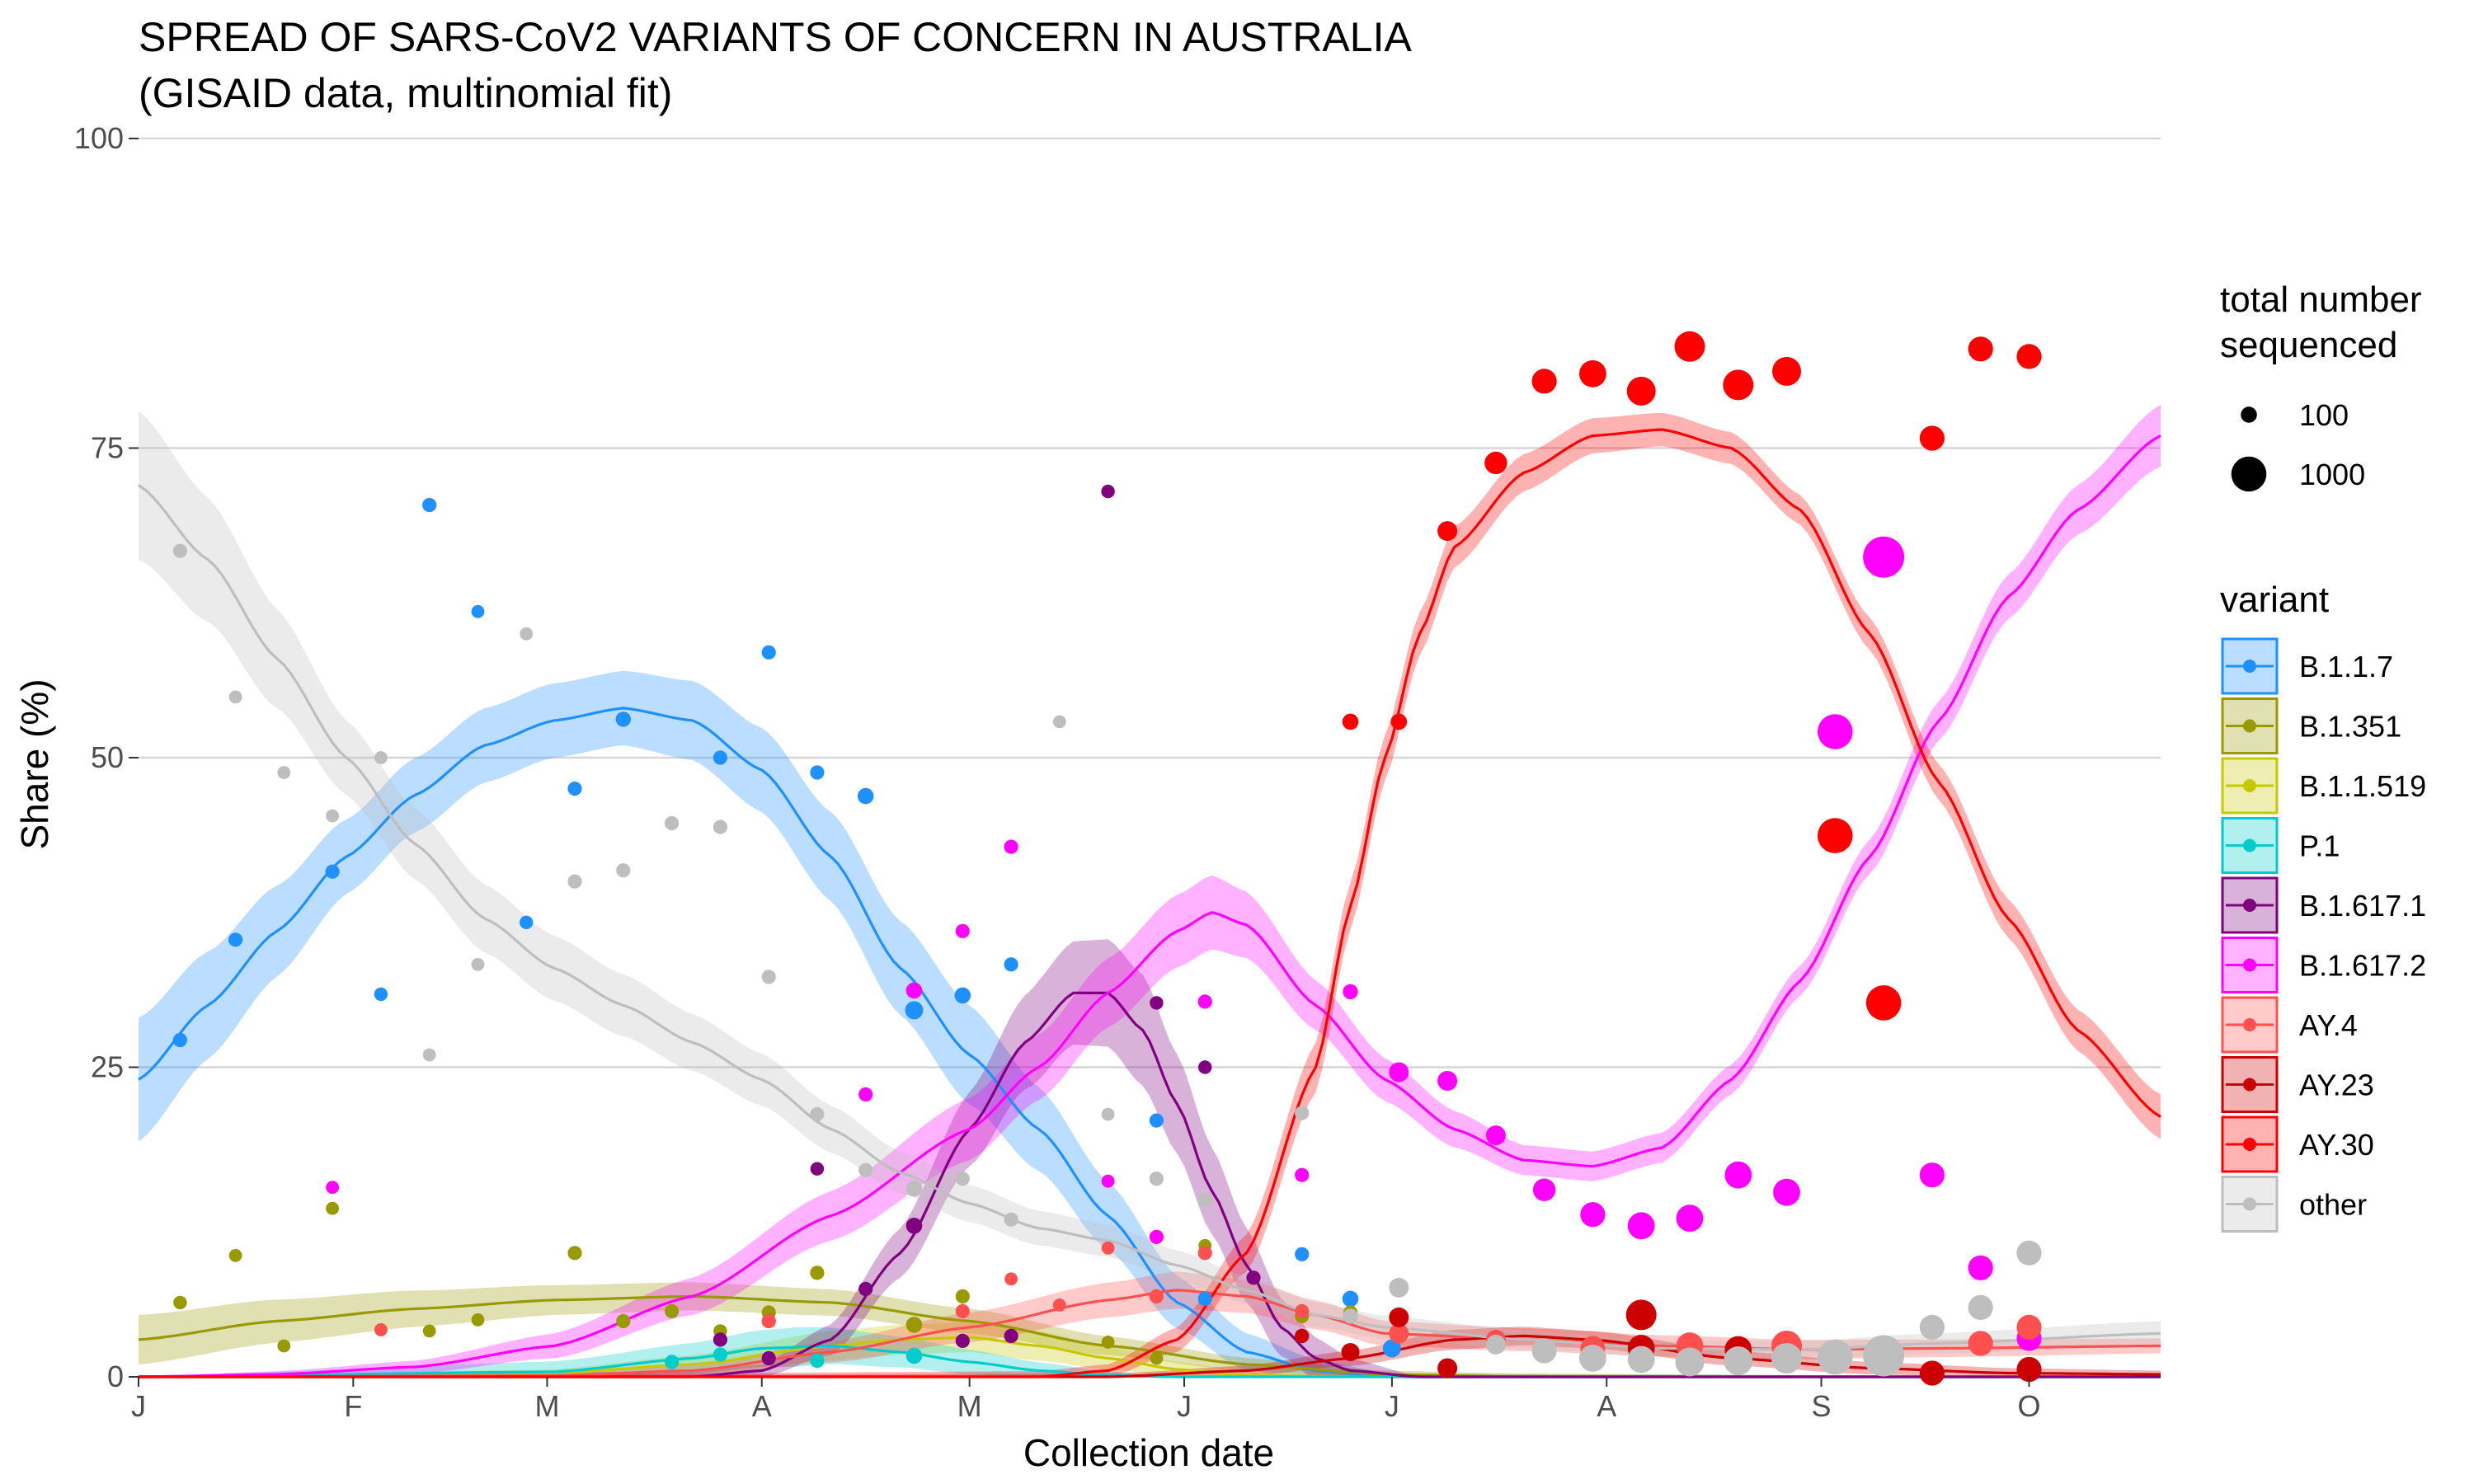  Describe the element at coordinates (2321, 299) in the screenshot. I see `size-legend-title-line1: total number` at that location.